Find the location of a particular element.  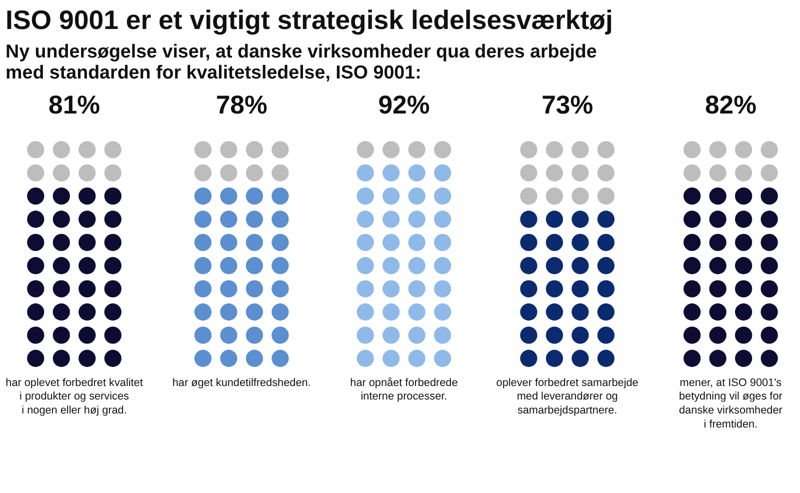

category-label: oplever forbedret samarbejde med leverandører og samarbejdspartnere. is located at coordinates (567, 396).